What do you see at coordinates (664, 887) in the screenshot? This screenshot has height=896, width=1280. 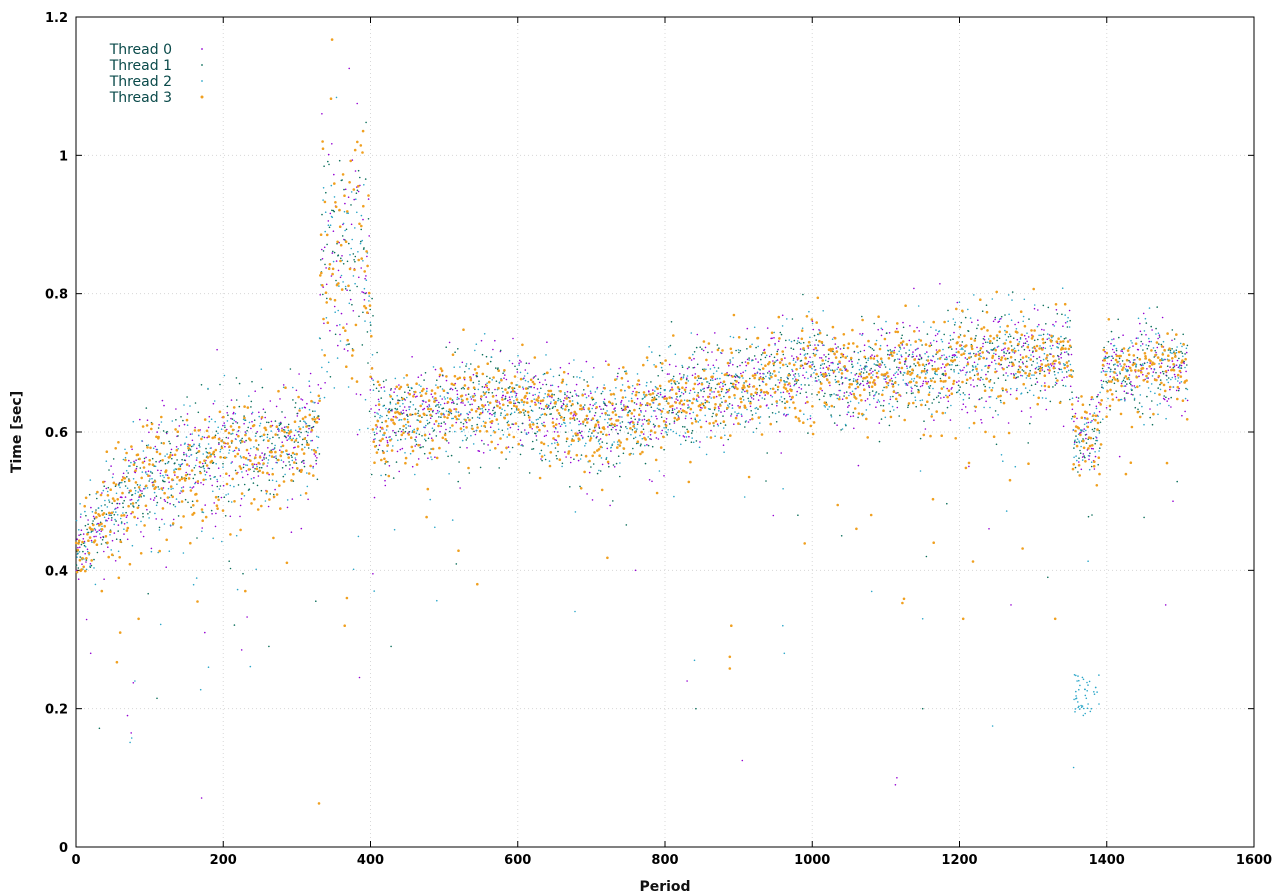 I see `x-axis-title: Period` at bounding box center [664, 887].